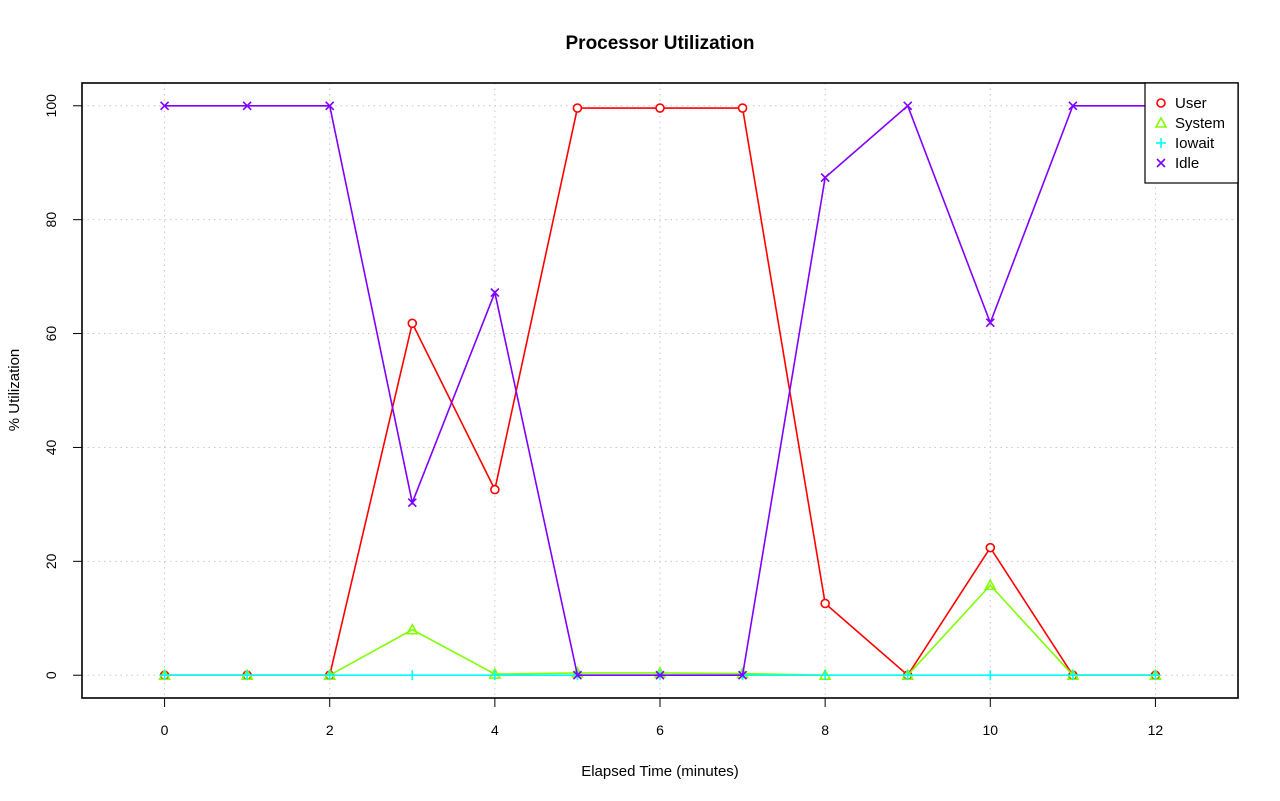 Image resolution: width=1280 pixels, height=801 pixels. Describe the element at coordinates (825, 730) in the screenshot. I see `x-tick-label: 8` at that location.